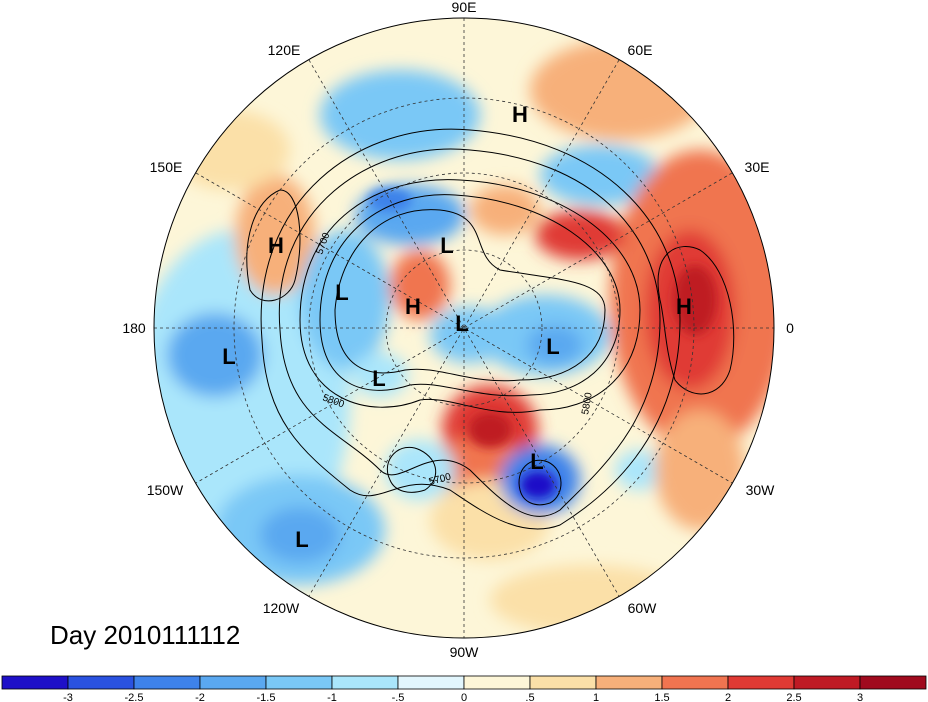  Describe the element at coordinates (529, 697) in the screenshot. I see `colorbar-tick-label: .5` at that location.